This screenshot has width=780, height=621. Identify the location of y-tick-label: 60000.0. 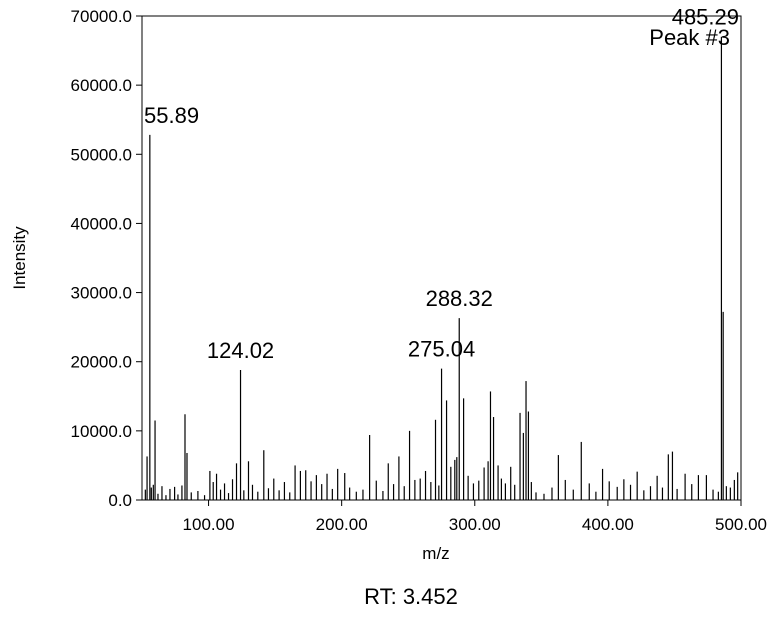
(101, 85).